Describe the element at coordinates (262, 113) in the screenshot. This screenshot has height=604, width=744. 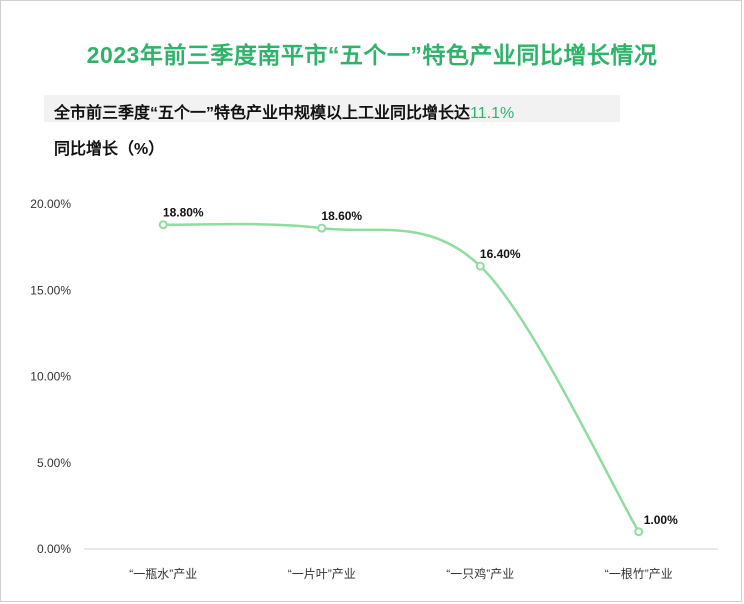
I see `subtitle-text: 全市前三季度“五个一”特色产业中规模以上工业同比增长达` at that location.